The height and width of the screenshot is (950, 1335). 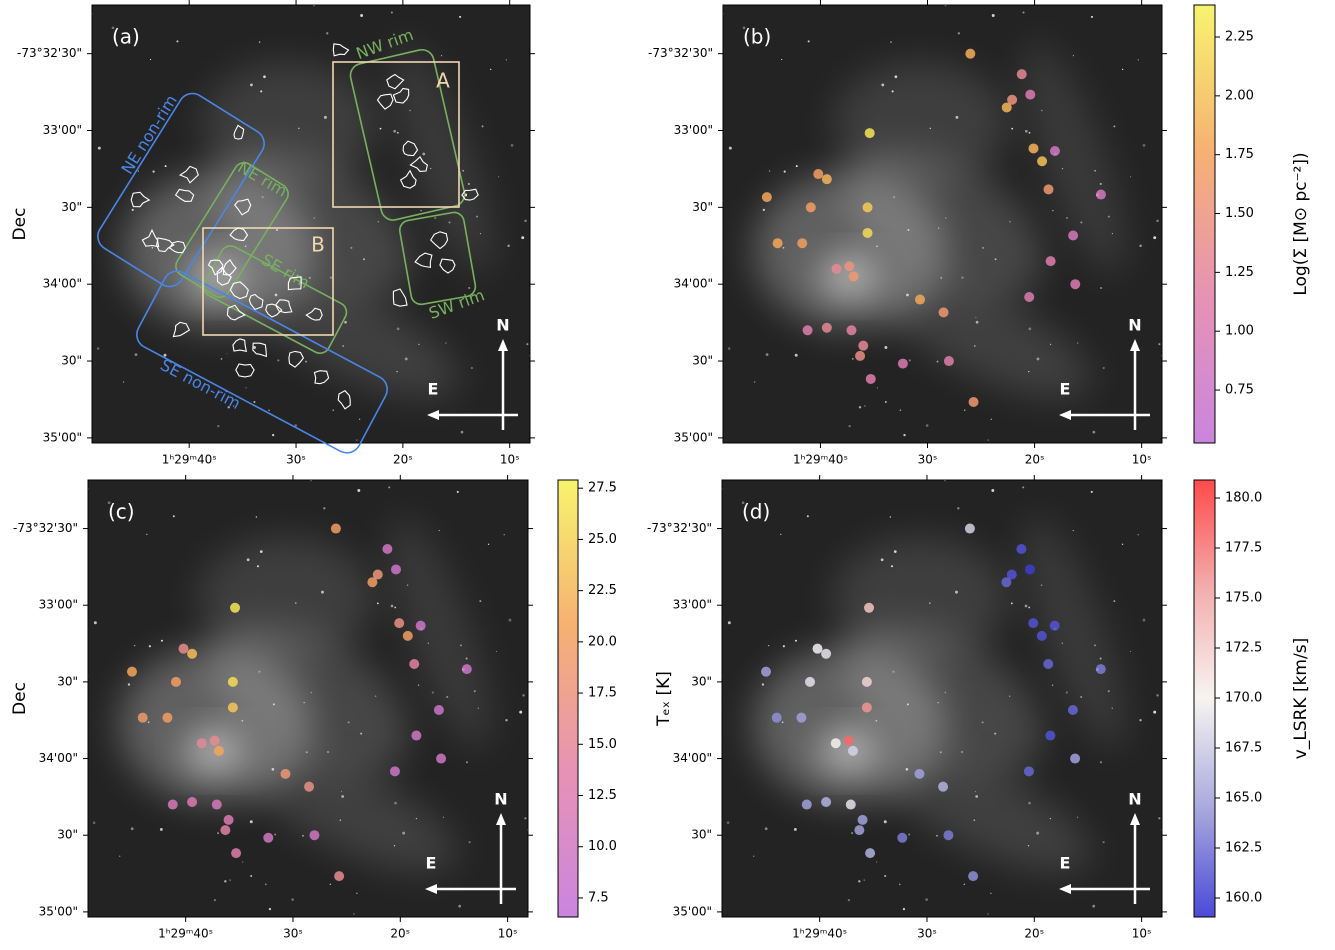 What do you see at coordinates (1239, 154) in the screenshot?
I see `colorbar-tick-label: 1.75` at bounding box center [1239, 154].